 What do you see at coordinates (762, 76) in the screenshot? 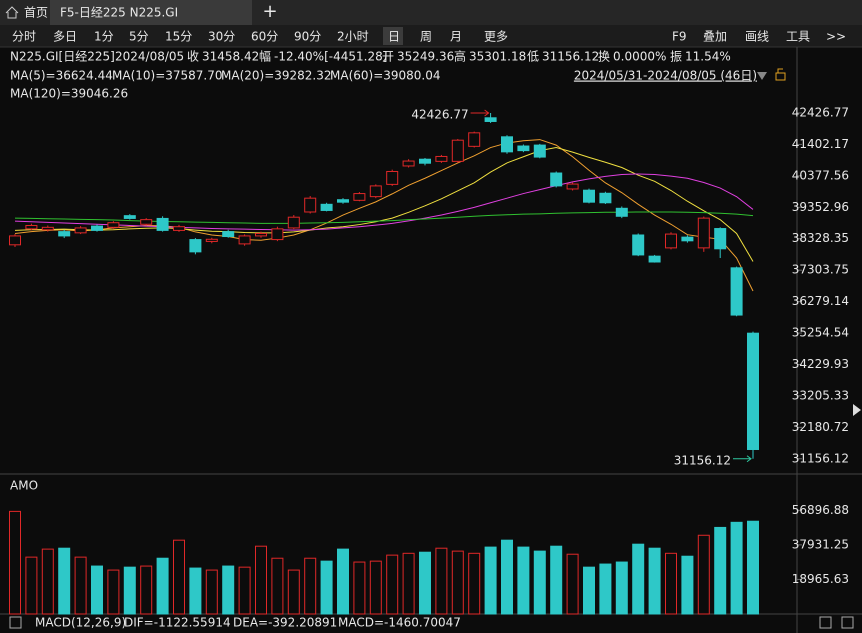
I see `range-dropdown` at bounding box center [762, 76].